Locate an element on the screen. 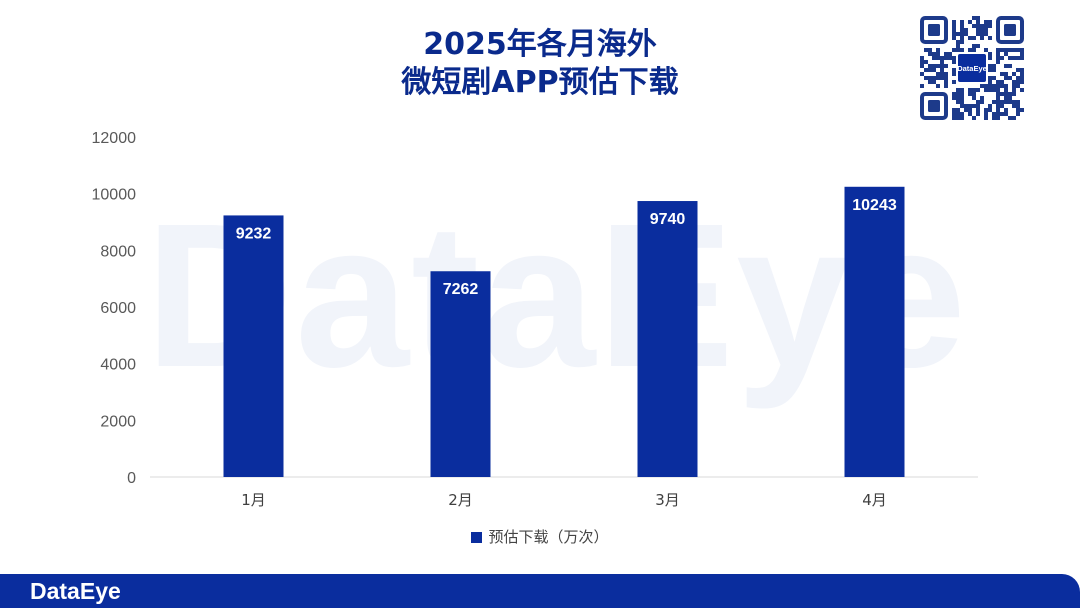  legend-label: 预估下载（万次） is located at coordinates (548, 537).